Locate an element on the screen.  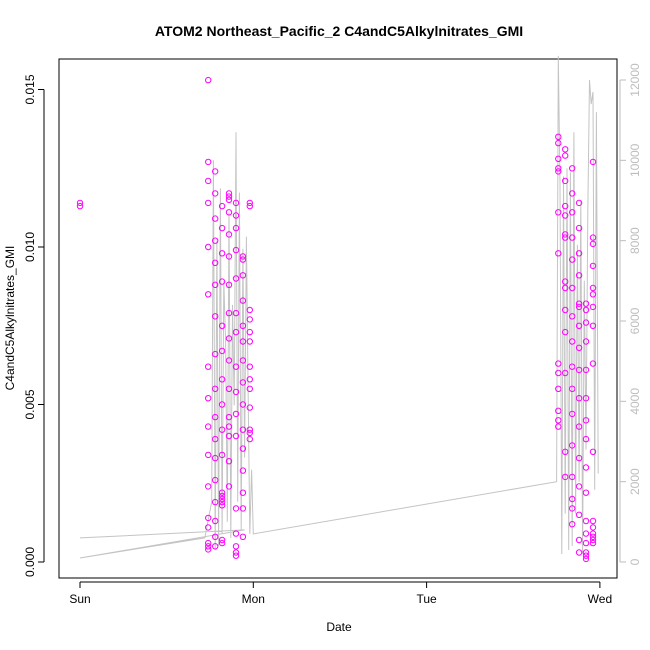
y2-tick-label: 8000 is located at coordinates (635, 240).